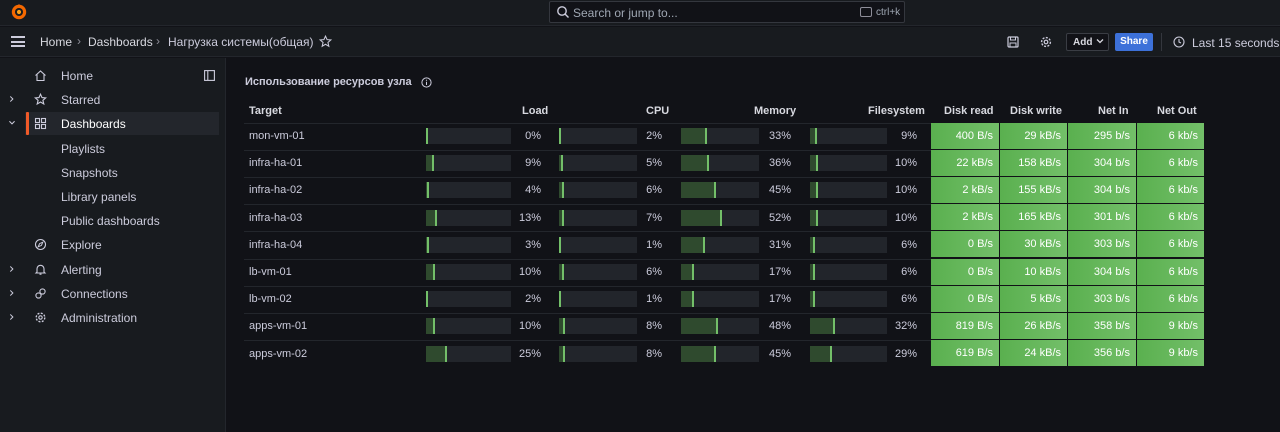 The width and height of the screenshot is (1280, 432). What do you see at coordinates (1179, 42) in the screenshot?
I see `clock-icon` at bounding box center [1179, 42].